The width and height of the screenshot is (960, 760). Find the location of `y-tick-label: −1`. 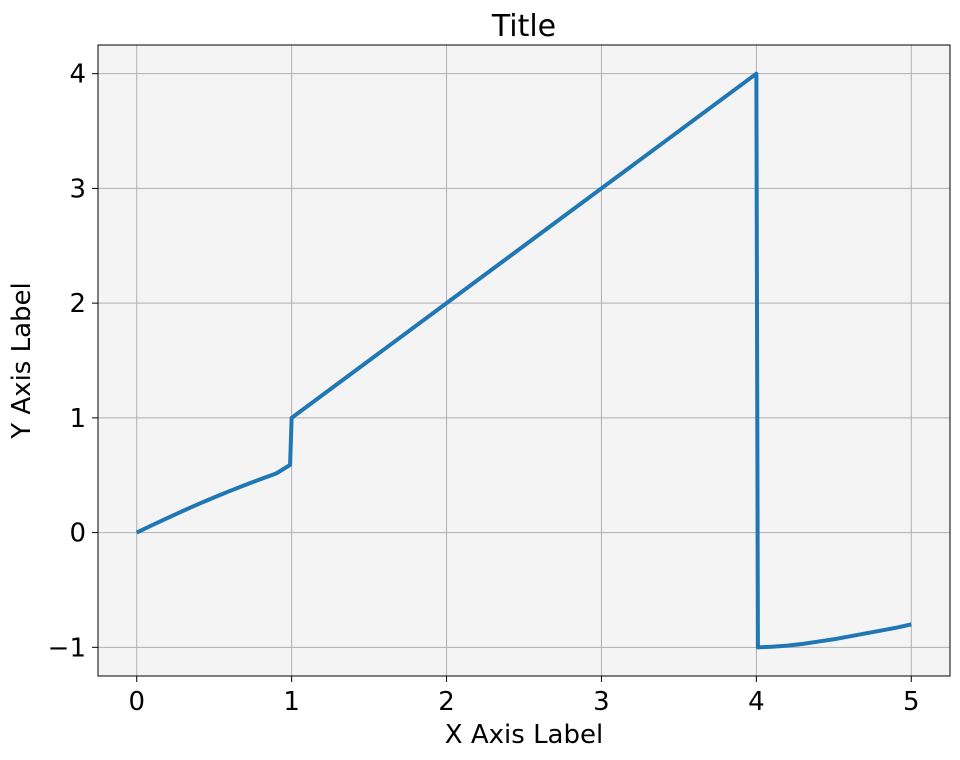

y-tick-label: −1 is located at coordinates (67, 648).